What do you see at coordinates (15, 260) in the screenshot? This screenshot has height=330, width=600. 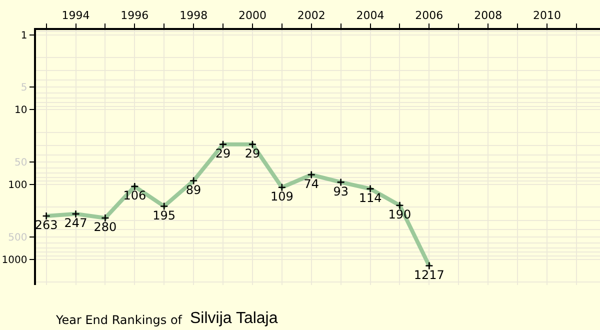 I see `y-tick-label: 1000` at bounding box center [15, 260].